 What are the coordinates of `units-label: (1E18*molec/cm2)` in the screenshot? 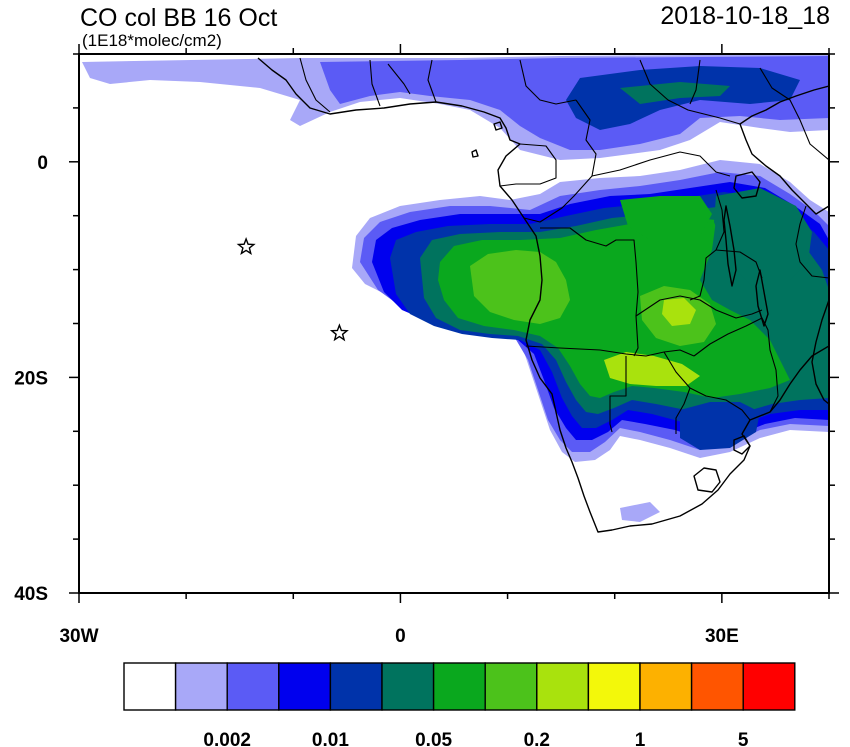 It's located at (152, 40).